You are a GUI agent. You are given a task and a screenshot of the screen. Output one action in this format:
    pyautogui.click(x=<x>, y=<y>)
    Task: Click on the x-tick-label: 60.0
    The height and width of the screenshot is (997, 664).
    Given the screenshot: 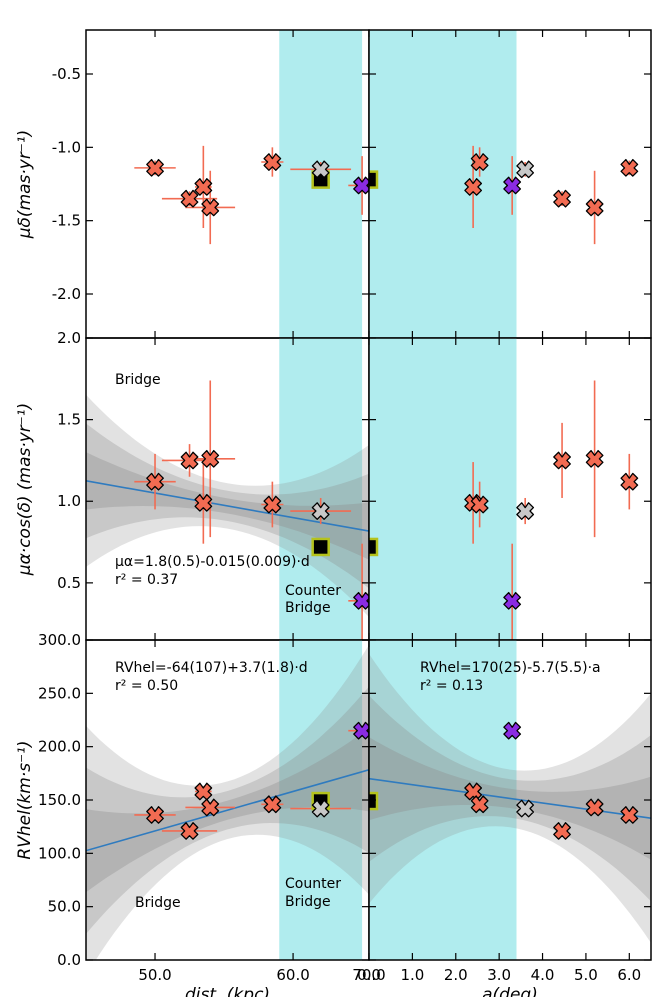 What is the action you would take?
    pyautogui.click(x=292, y=975)
    